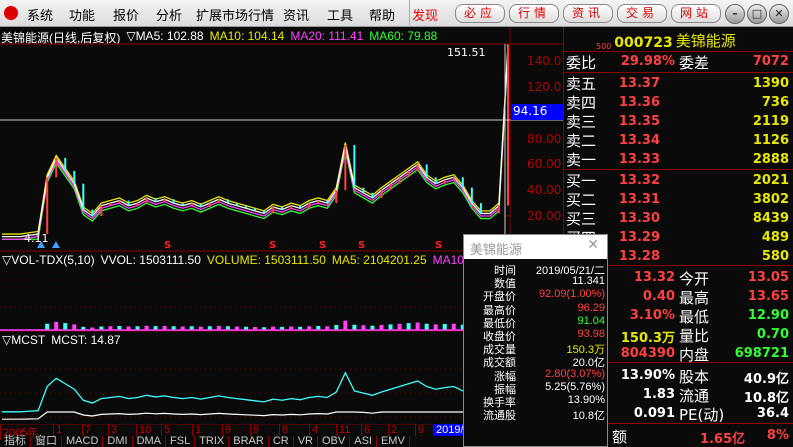 This screenshot has height=447, width=793. I want to click on stat-value-2: 0.70, so click(772, 334).